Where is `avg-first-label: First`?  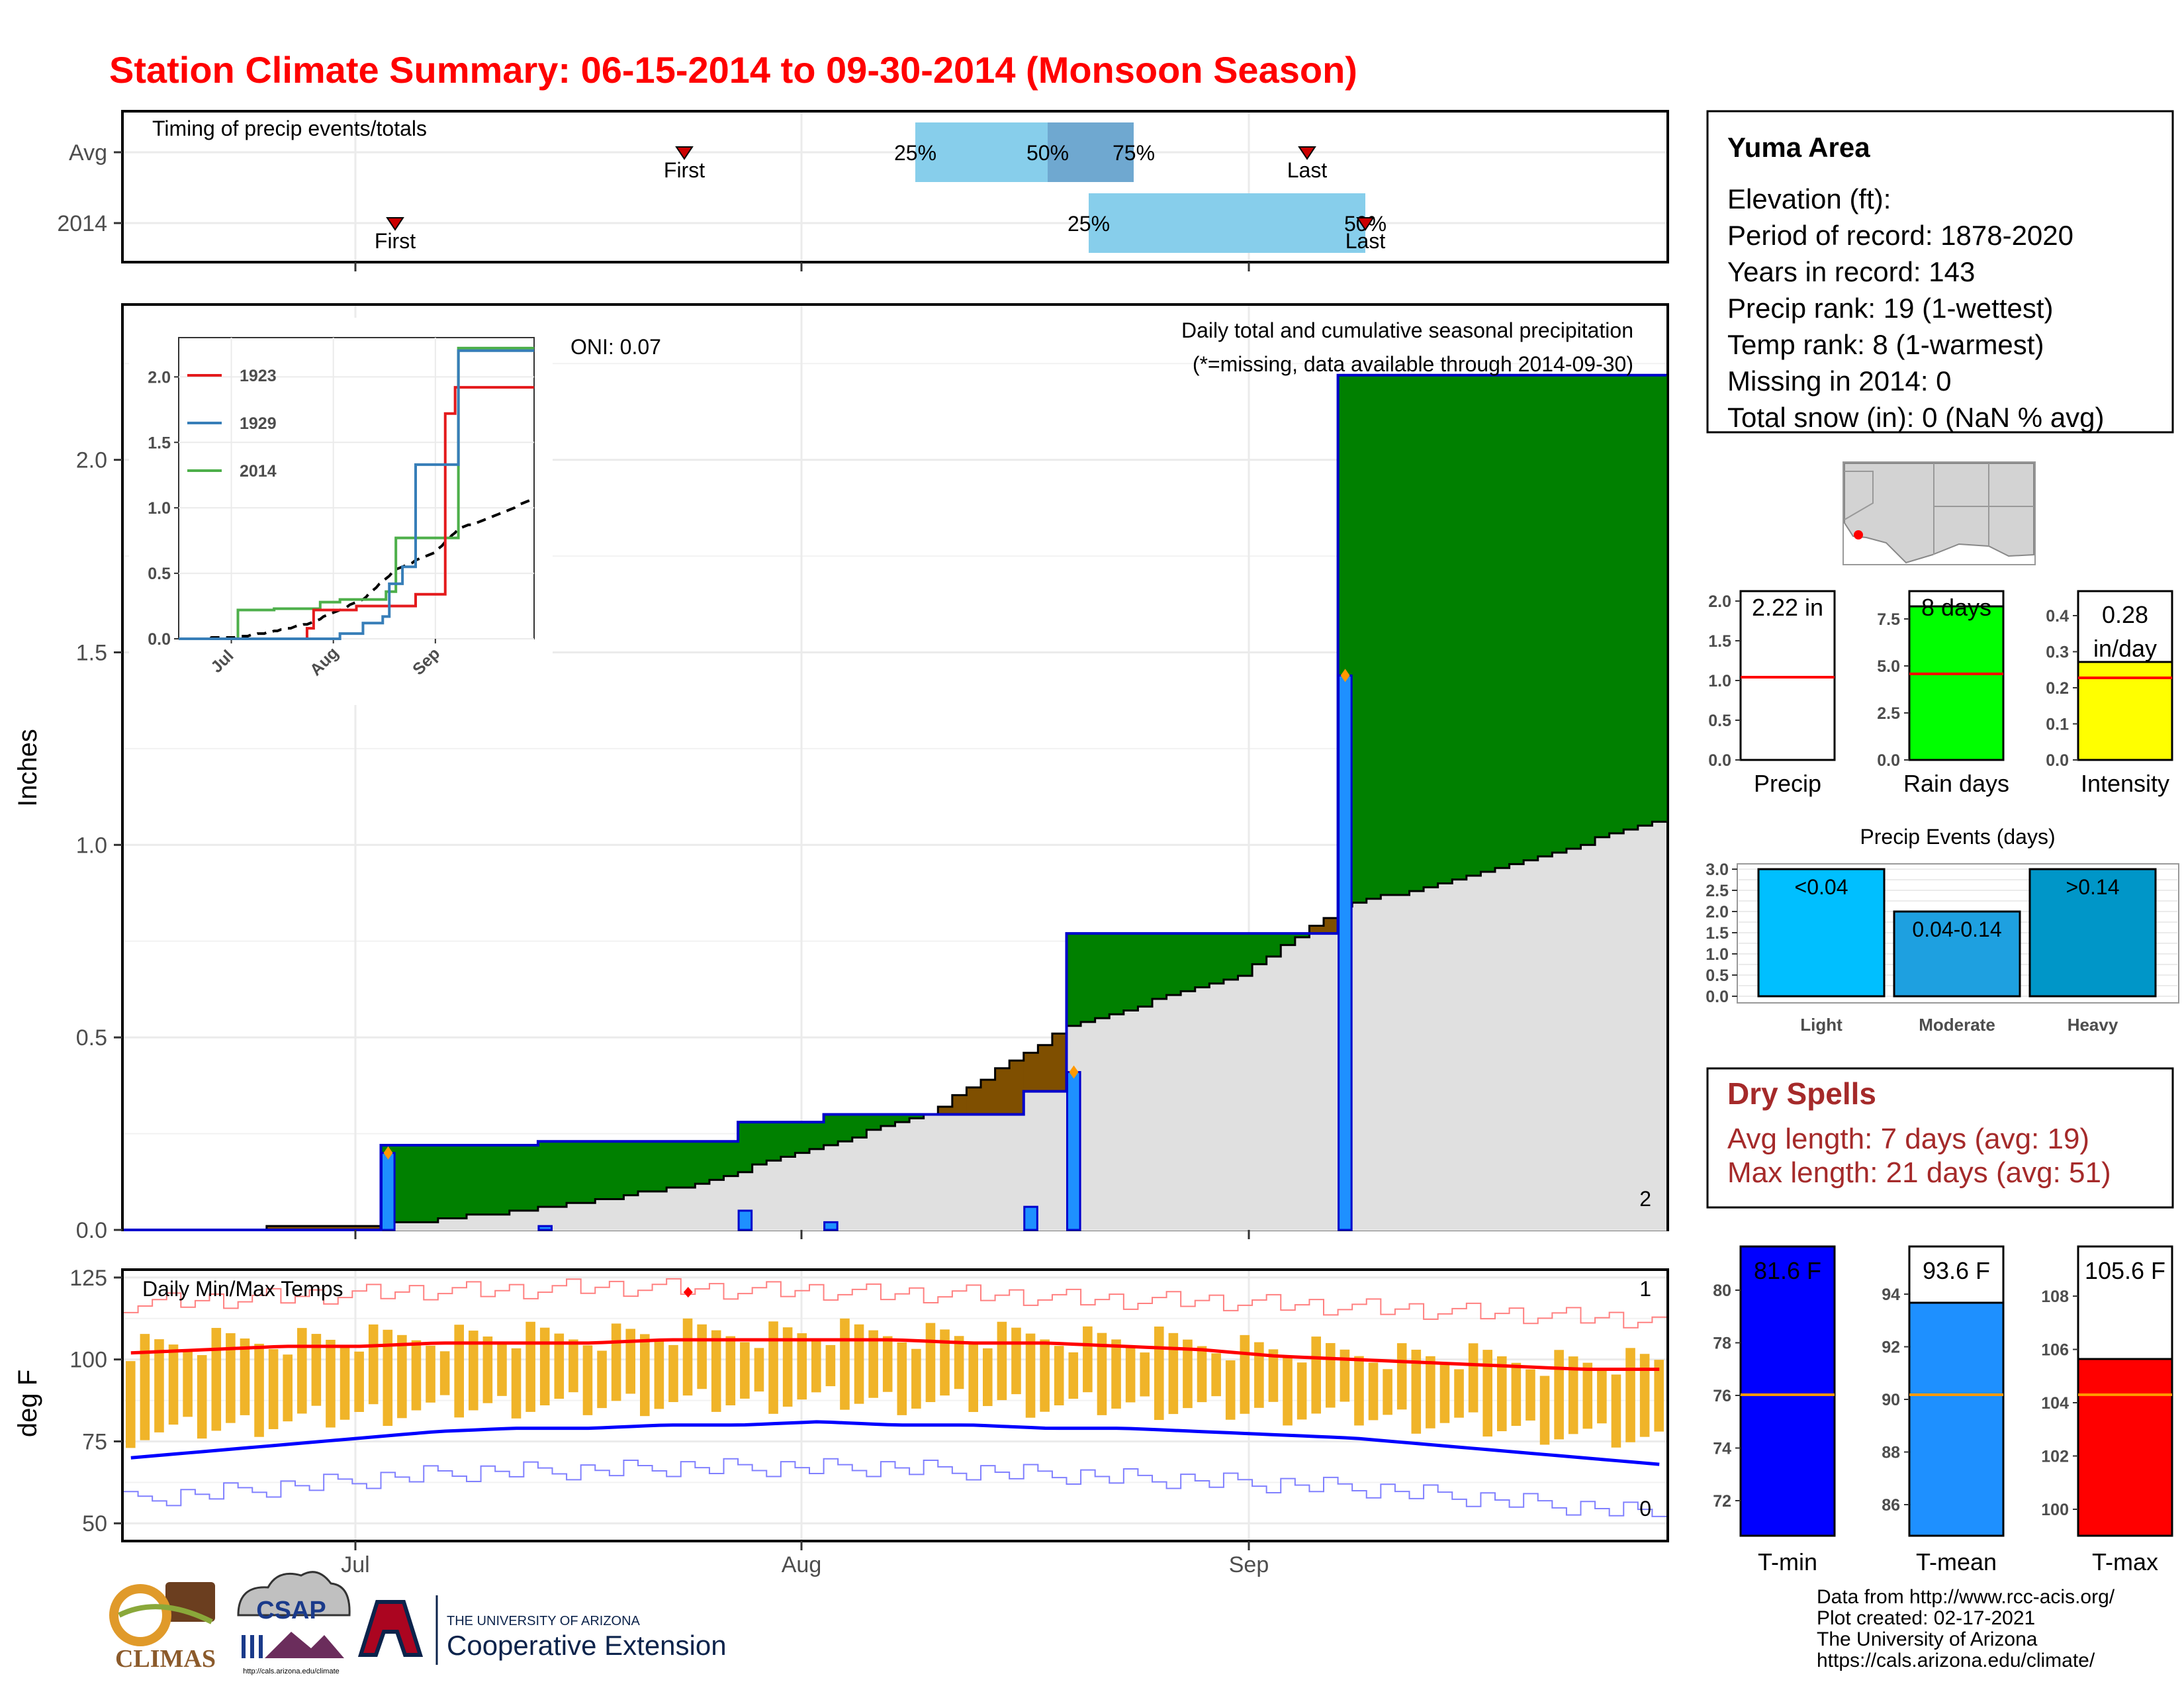
avg-first-label: First is located at coordinates (684, 170).